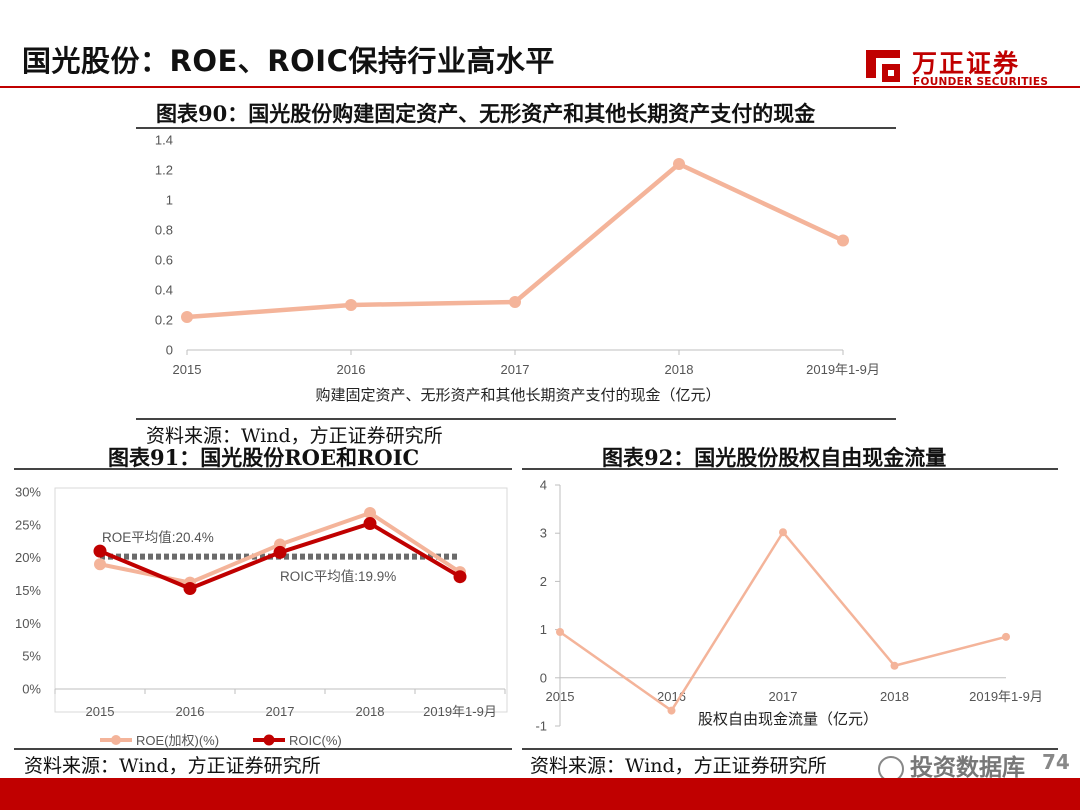 The width and height of the screenshot is (1080, 810). I want to click on logo-name-en: FOUNDER SECURITIES, so click(981, 82).